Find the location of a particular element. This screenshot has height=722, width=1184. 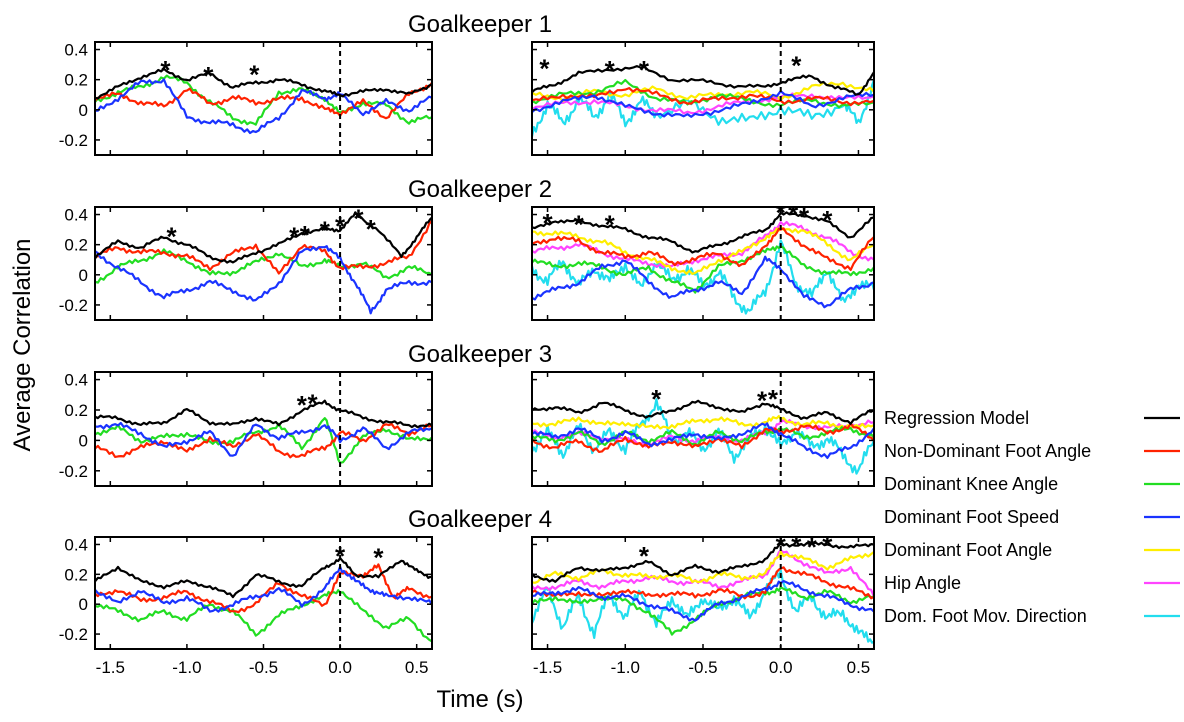

series-line-hip-angle is located at coordinates (703, 573).